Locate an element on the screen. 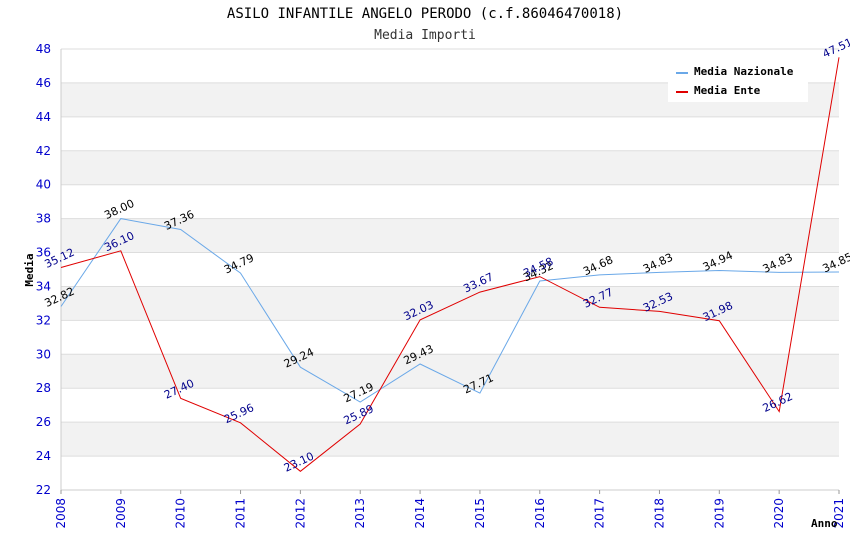 The image size is (850, 550). y-tick-label: 34 is located at coordinates (43, 286).